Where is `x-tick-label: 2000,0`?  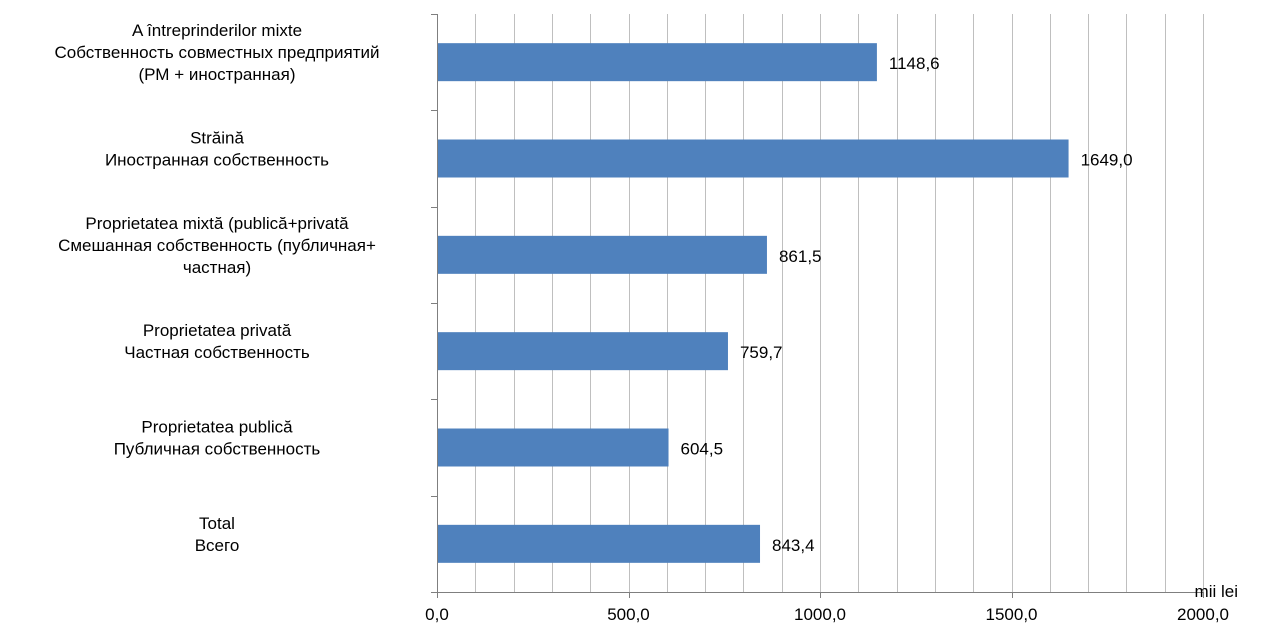 x-tick-label: 2000,0 is located at coordinates (1203, 614).